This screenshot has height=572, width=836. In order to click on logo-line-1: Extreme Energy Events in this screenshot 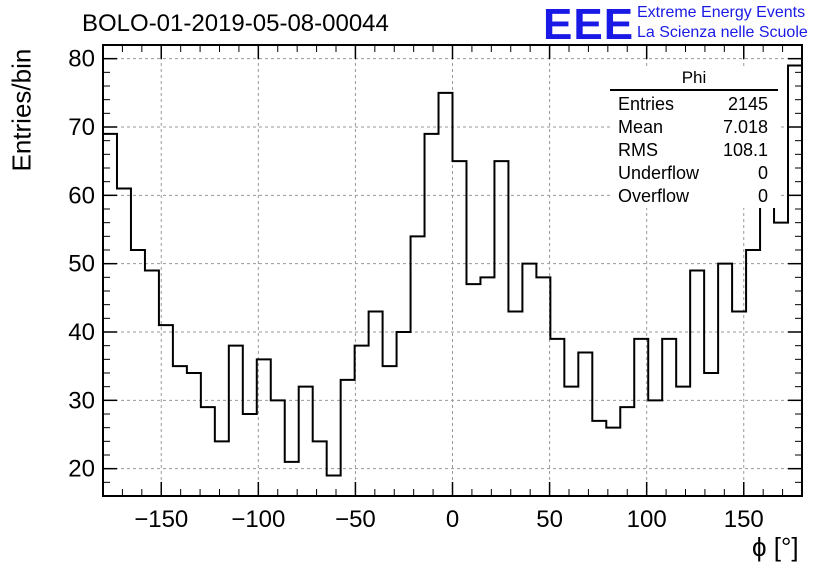, I will do `click(721, 12)`.